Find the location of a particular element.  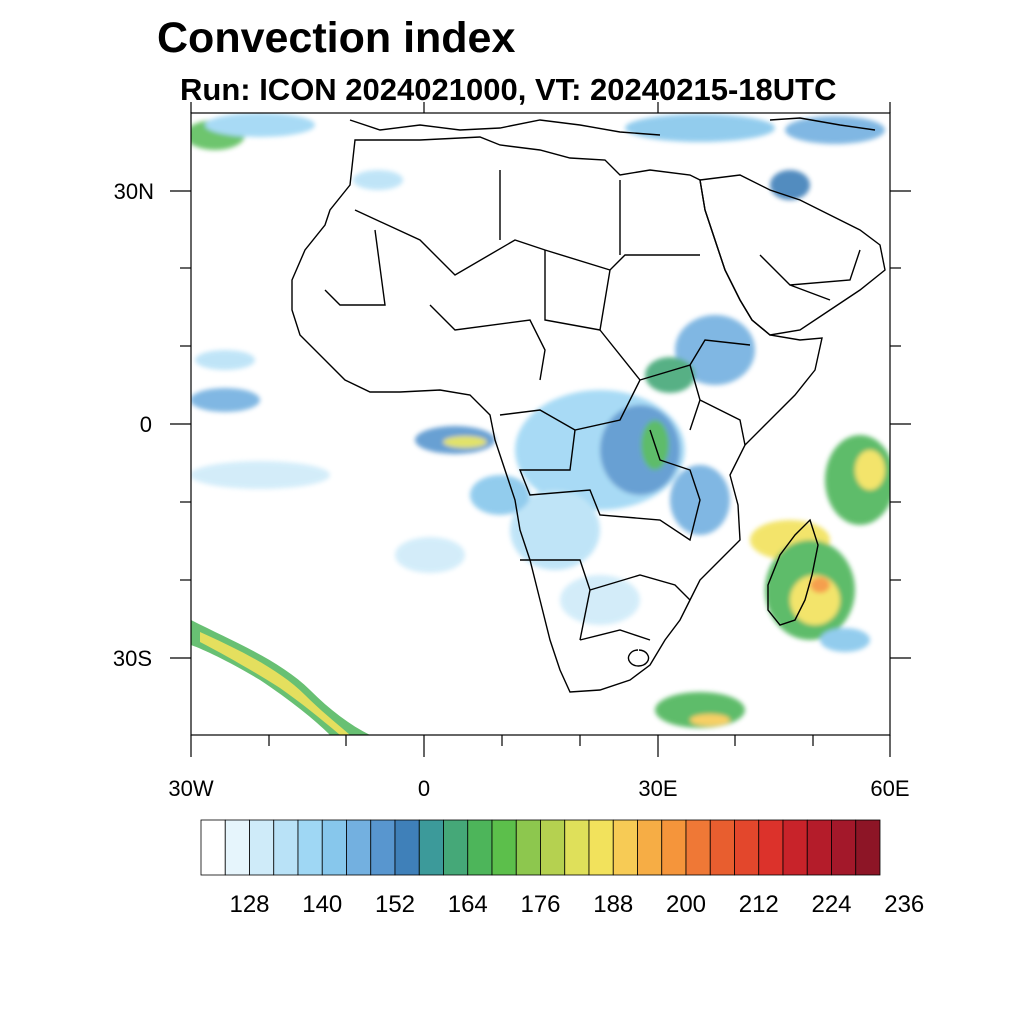

chart-title: Convection index is located at coordinates (336, 38).